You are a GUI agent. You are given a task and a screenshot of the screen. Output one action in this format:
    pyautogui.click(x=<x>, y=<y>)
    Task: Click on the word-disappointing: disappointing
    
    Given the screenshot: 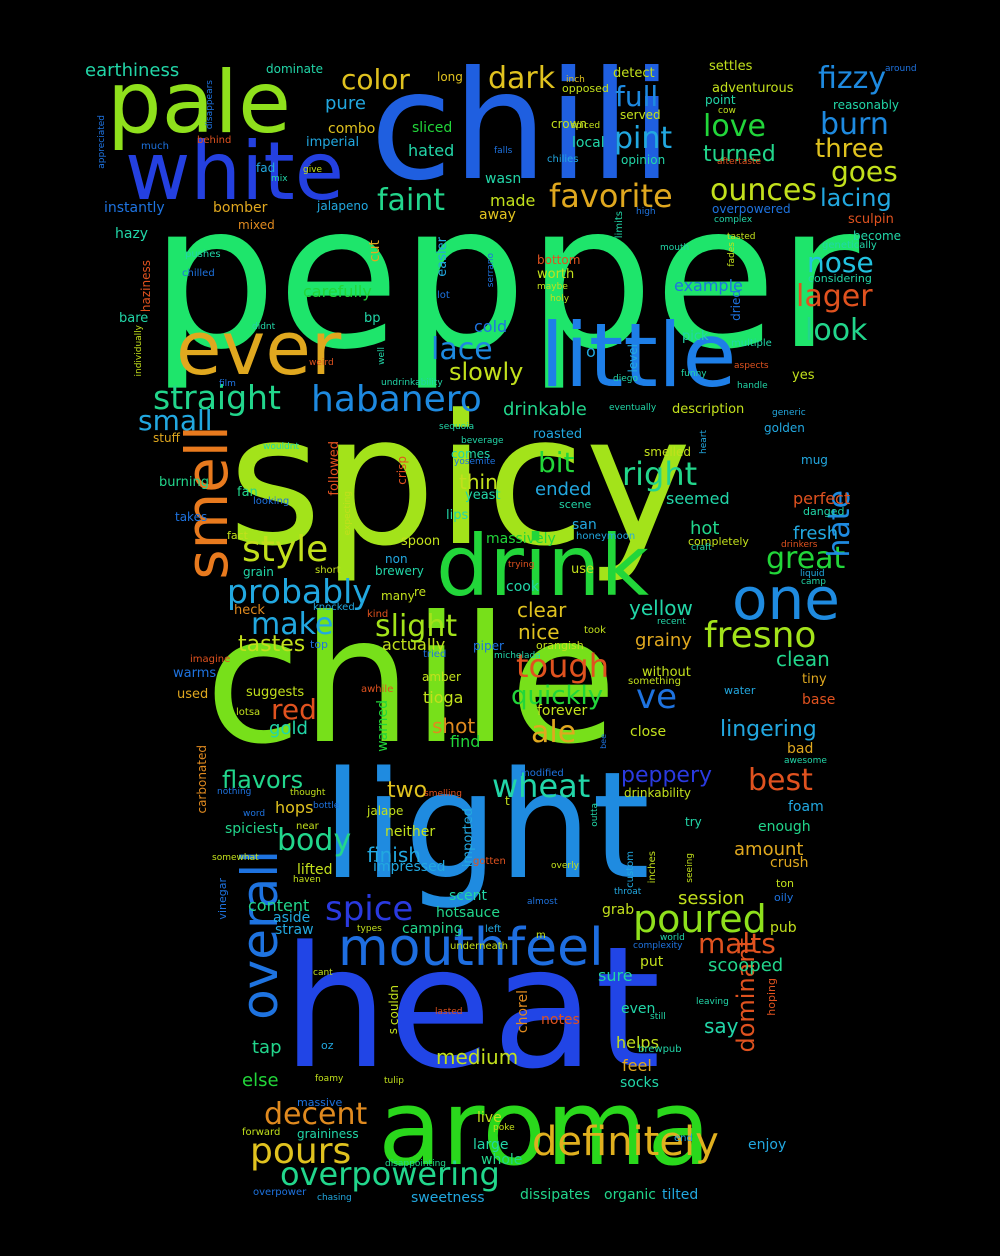 What is the action you would take?
    pyautogui.click(x=416, y=1164)
    